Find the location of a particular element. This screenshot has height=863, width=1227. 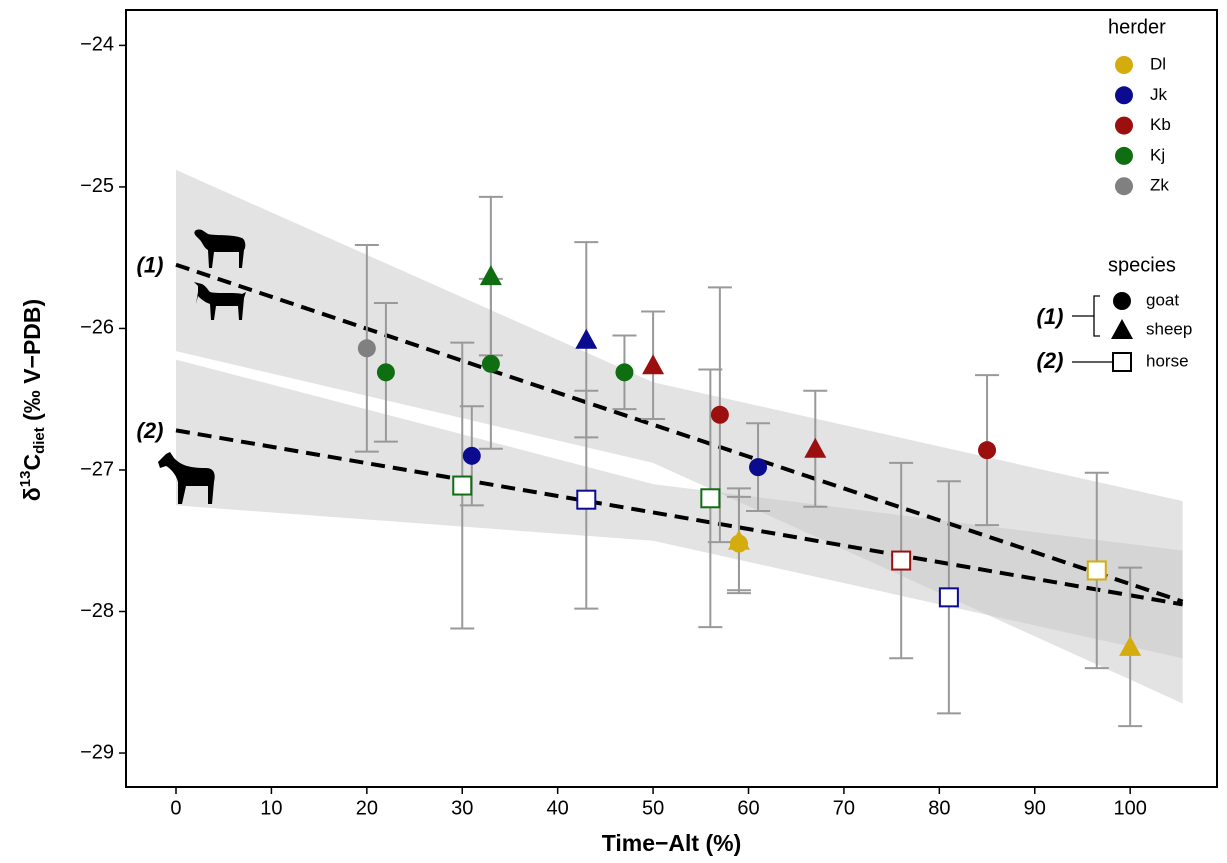

x-tick-label: 70 is located at coordinates (844, 808).